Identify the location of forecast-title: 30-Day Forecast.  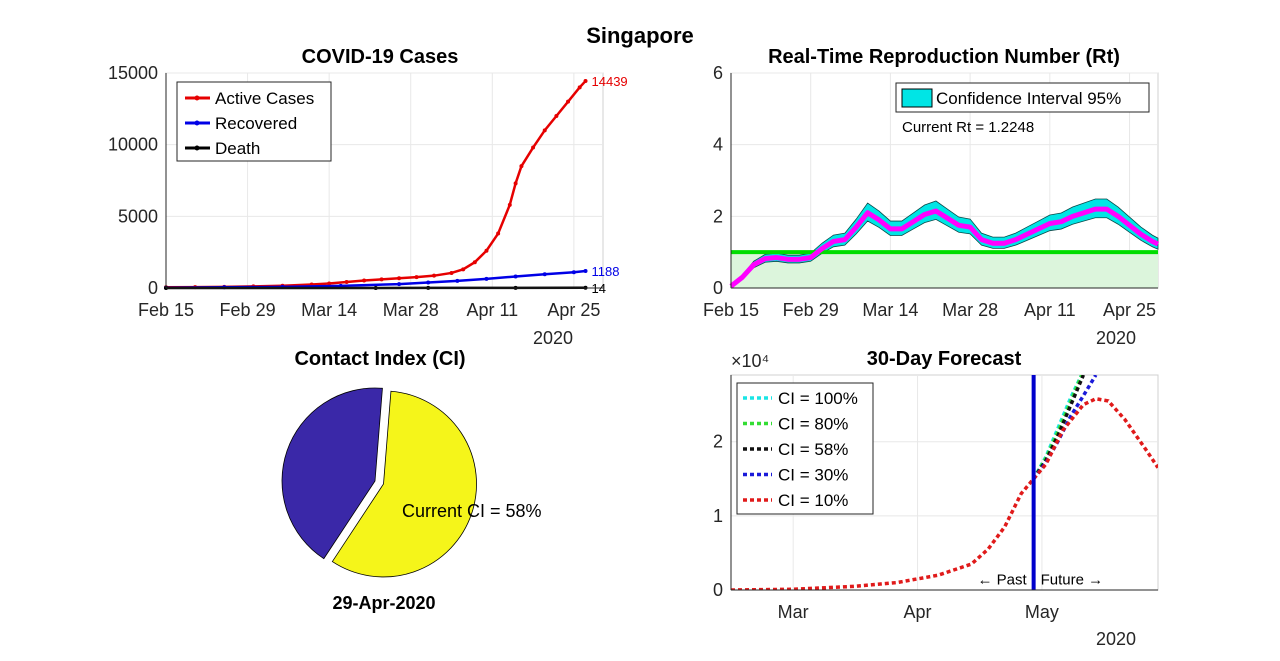
(944, 359).